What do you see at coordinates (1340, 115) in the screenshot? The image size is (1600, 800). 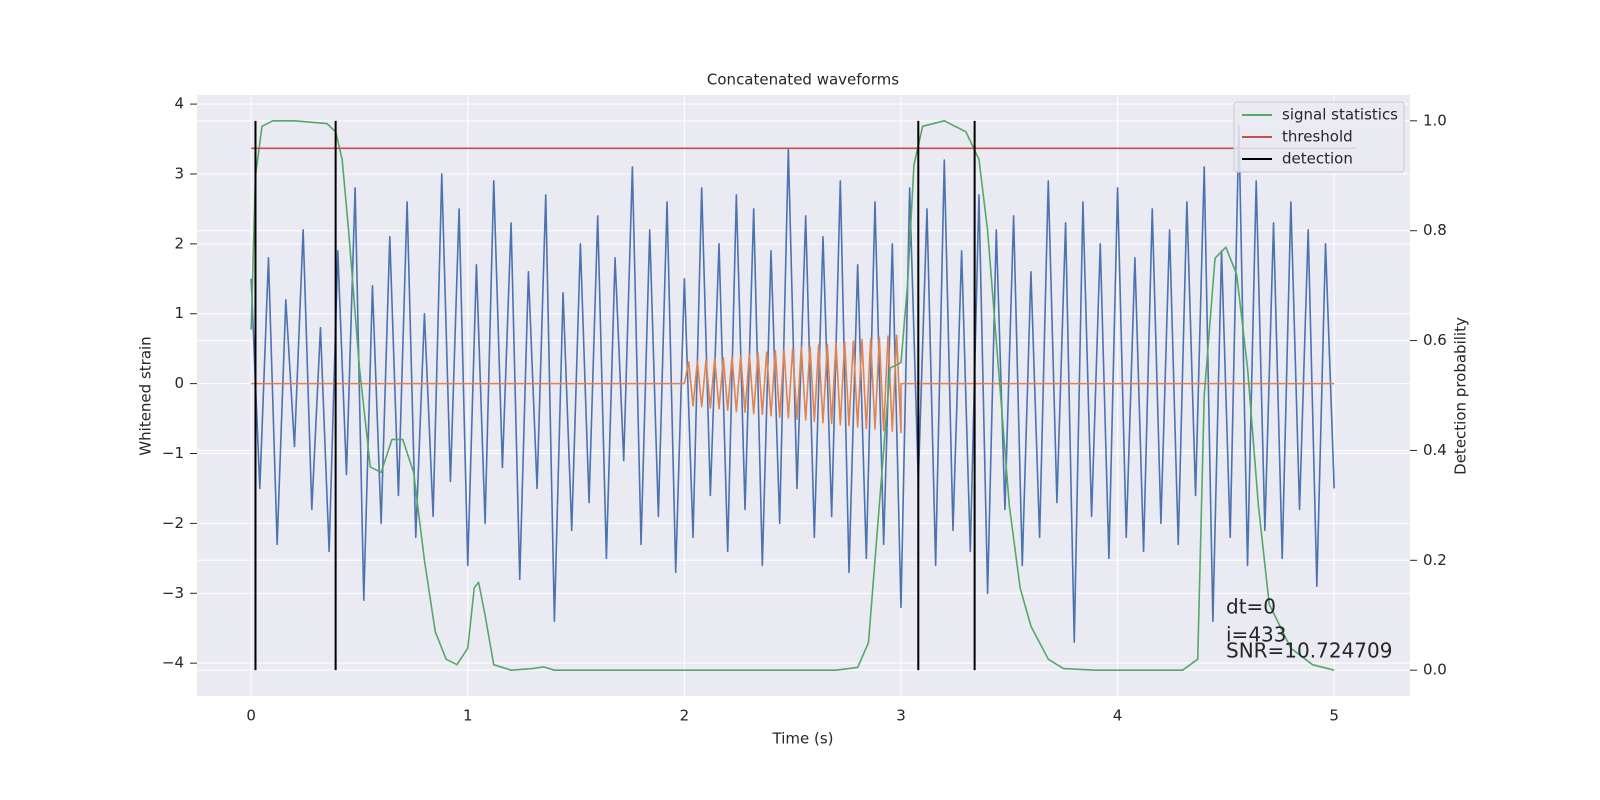 I see `legend-label: signal statistics` at bounding box center [1340, 115].